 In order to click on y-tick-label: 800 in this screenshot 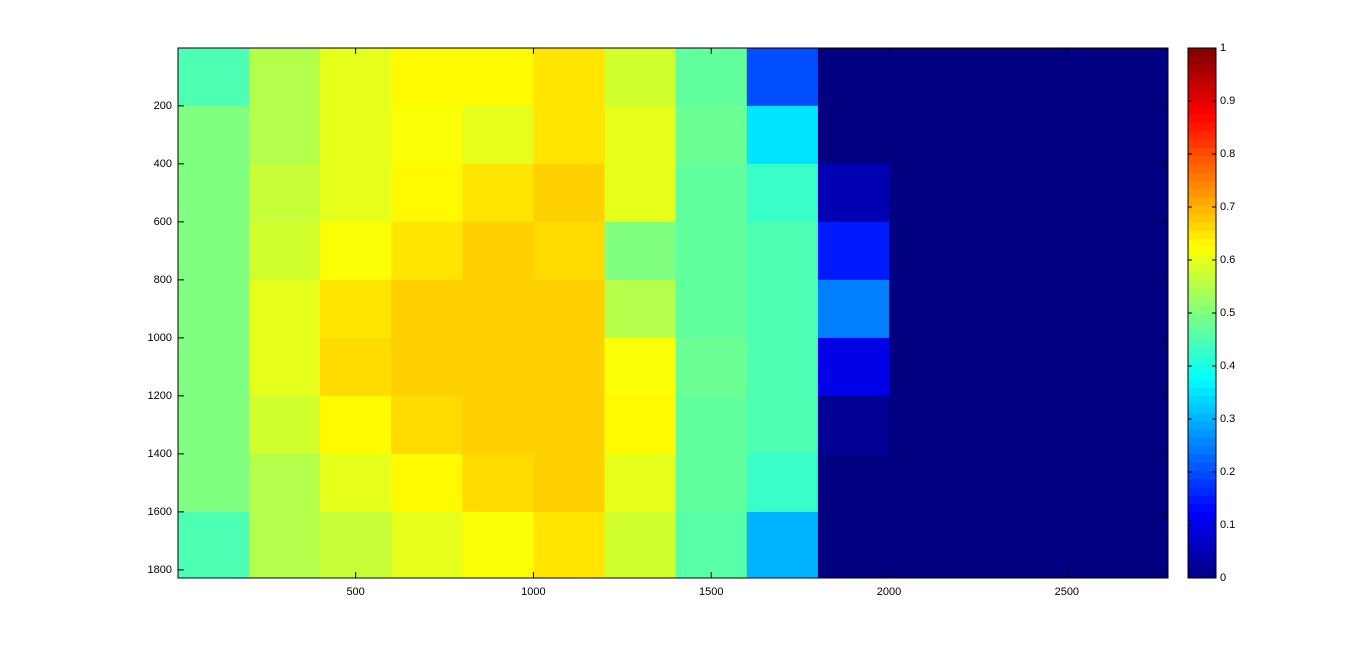, I will do `click(163, 280)`.